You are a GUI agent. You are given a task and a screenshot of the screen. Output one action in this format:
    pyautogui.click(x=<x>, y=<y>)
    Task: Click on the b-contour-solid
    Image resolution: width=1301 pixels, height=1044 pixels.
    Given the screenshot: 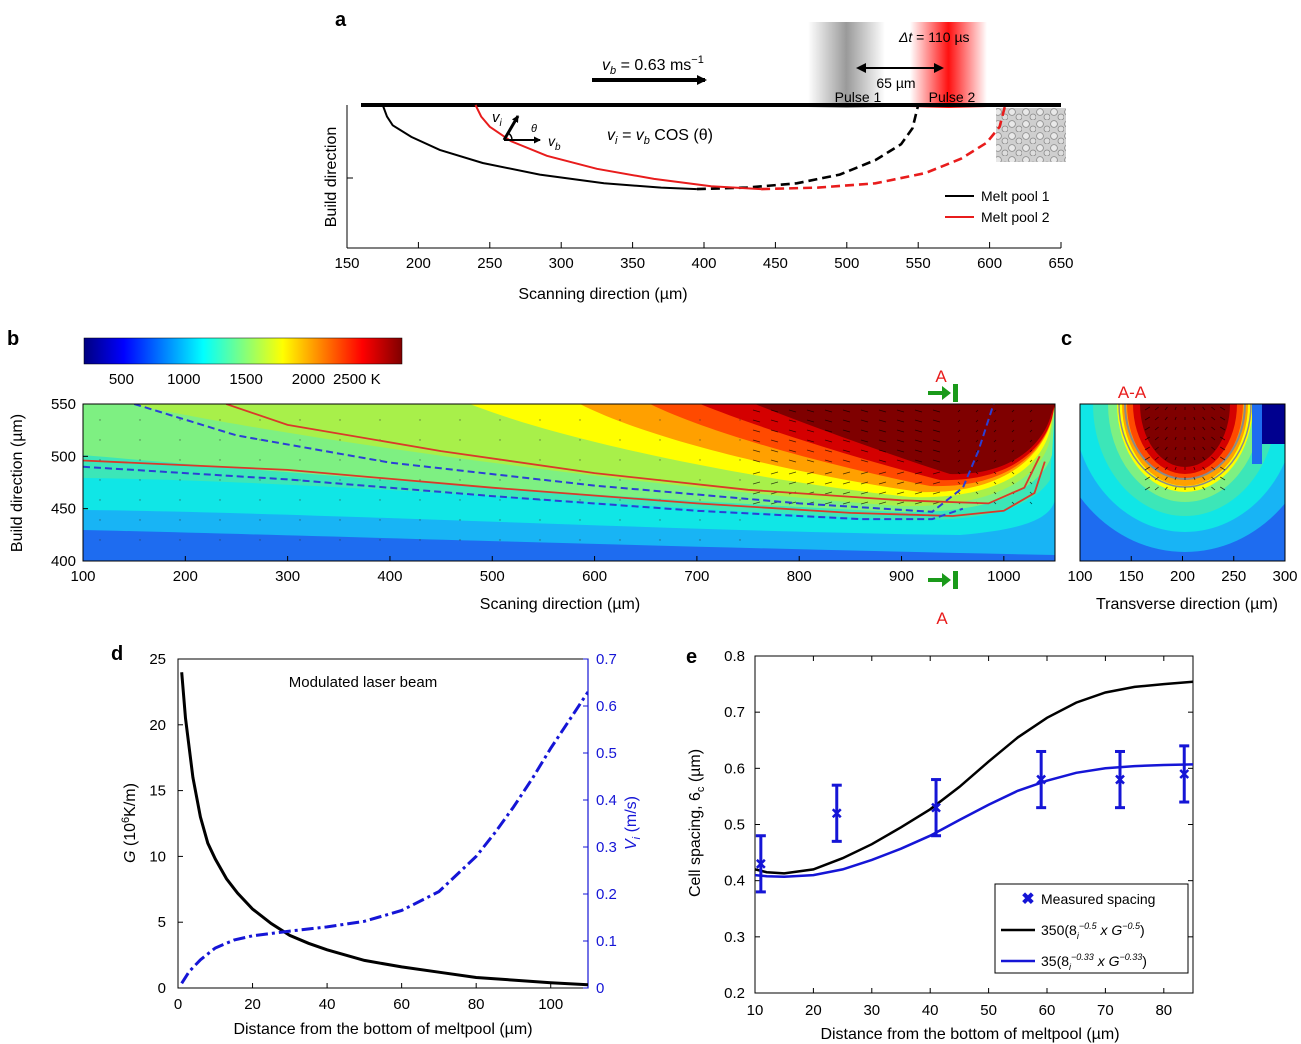 What is the action you would take?
    pyautogui.click(x=564, y=488)
    